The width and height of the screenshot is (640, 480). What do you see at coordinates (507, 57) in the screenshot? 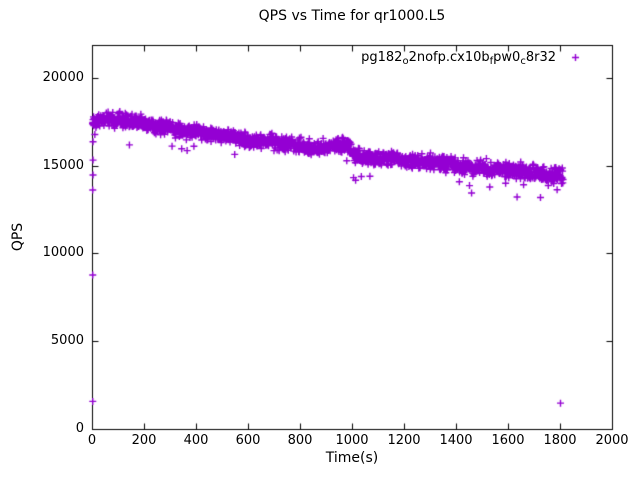
I see `legend-label-segment: pw0` at bounding box center [507, 57].